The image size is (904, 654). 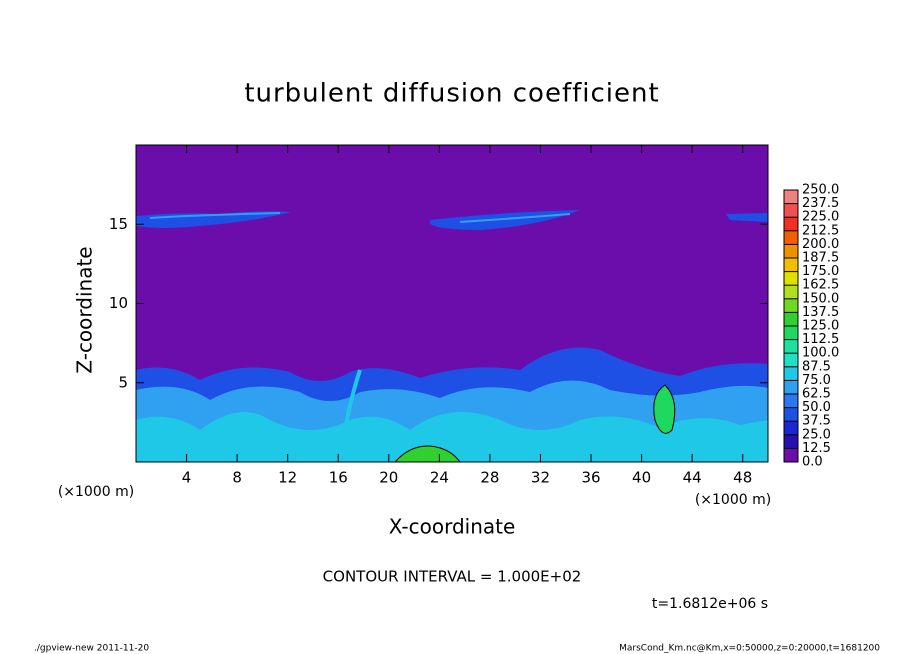 I want to click on colorbar-label: 200.0, so click(x=820, y=244).